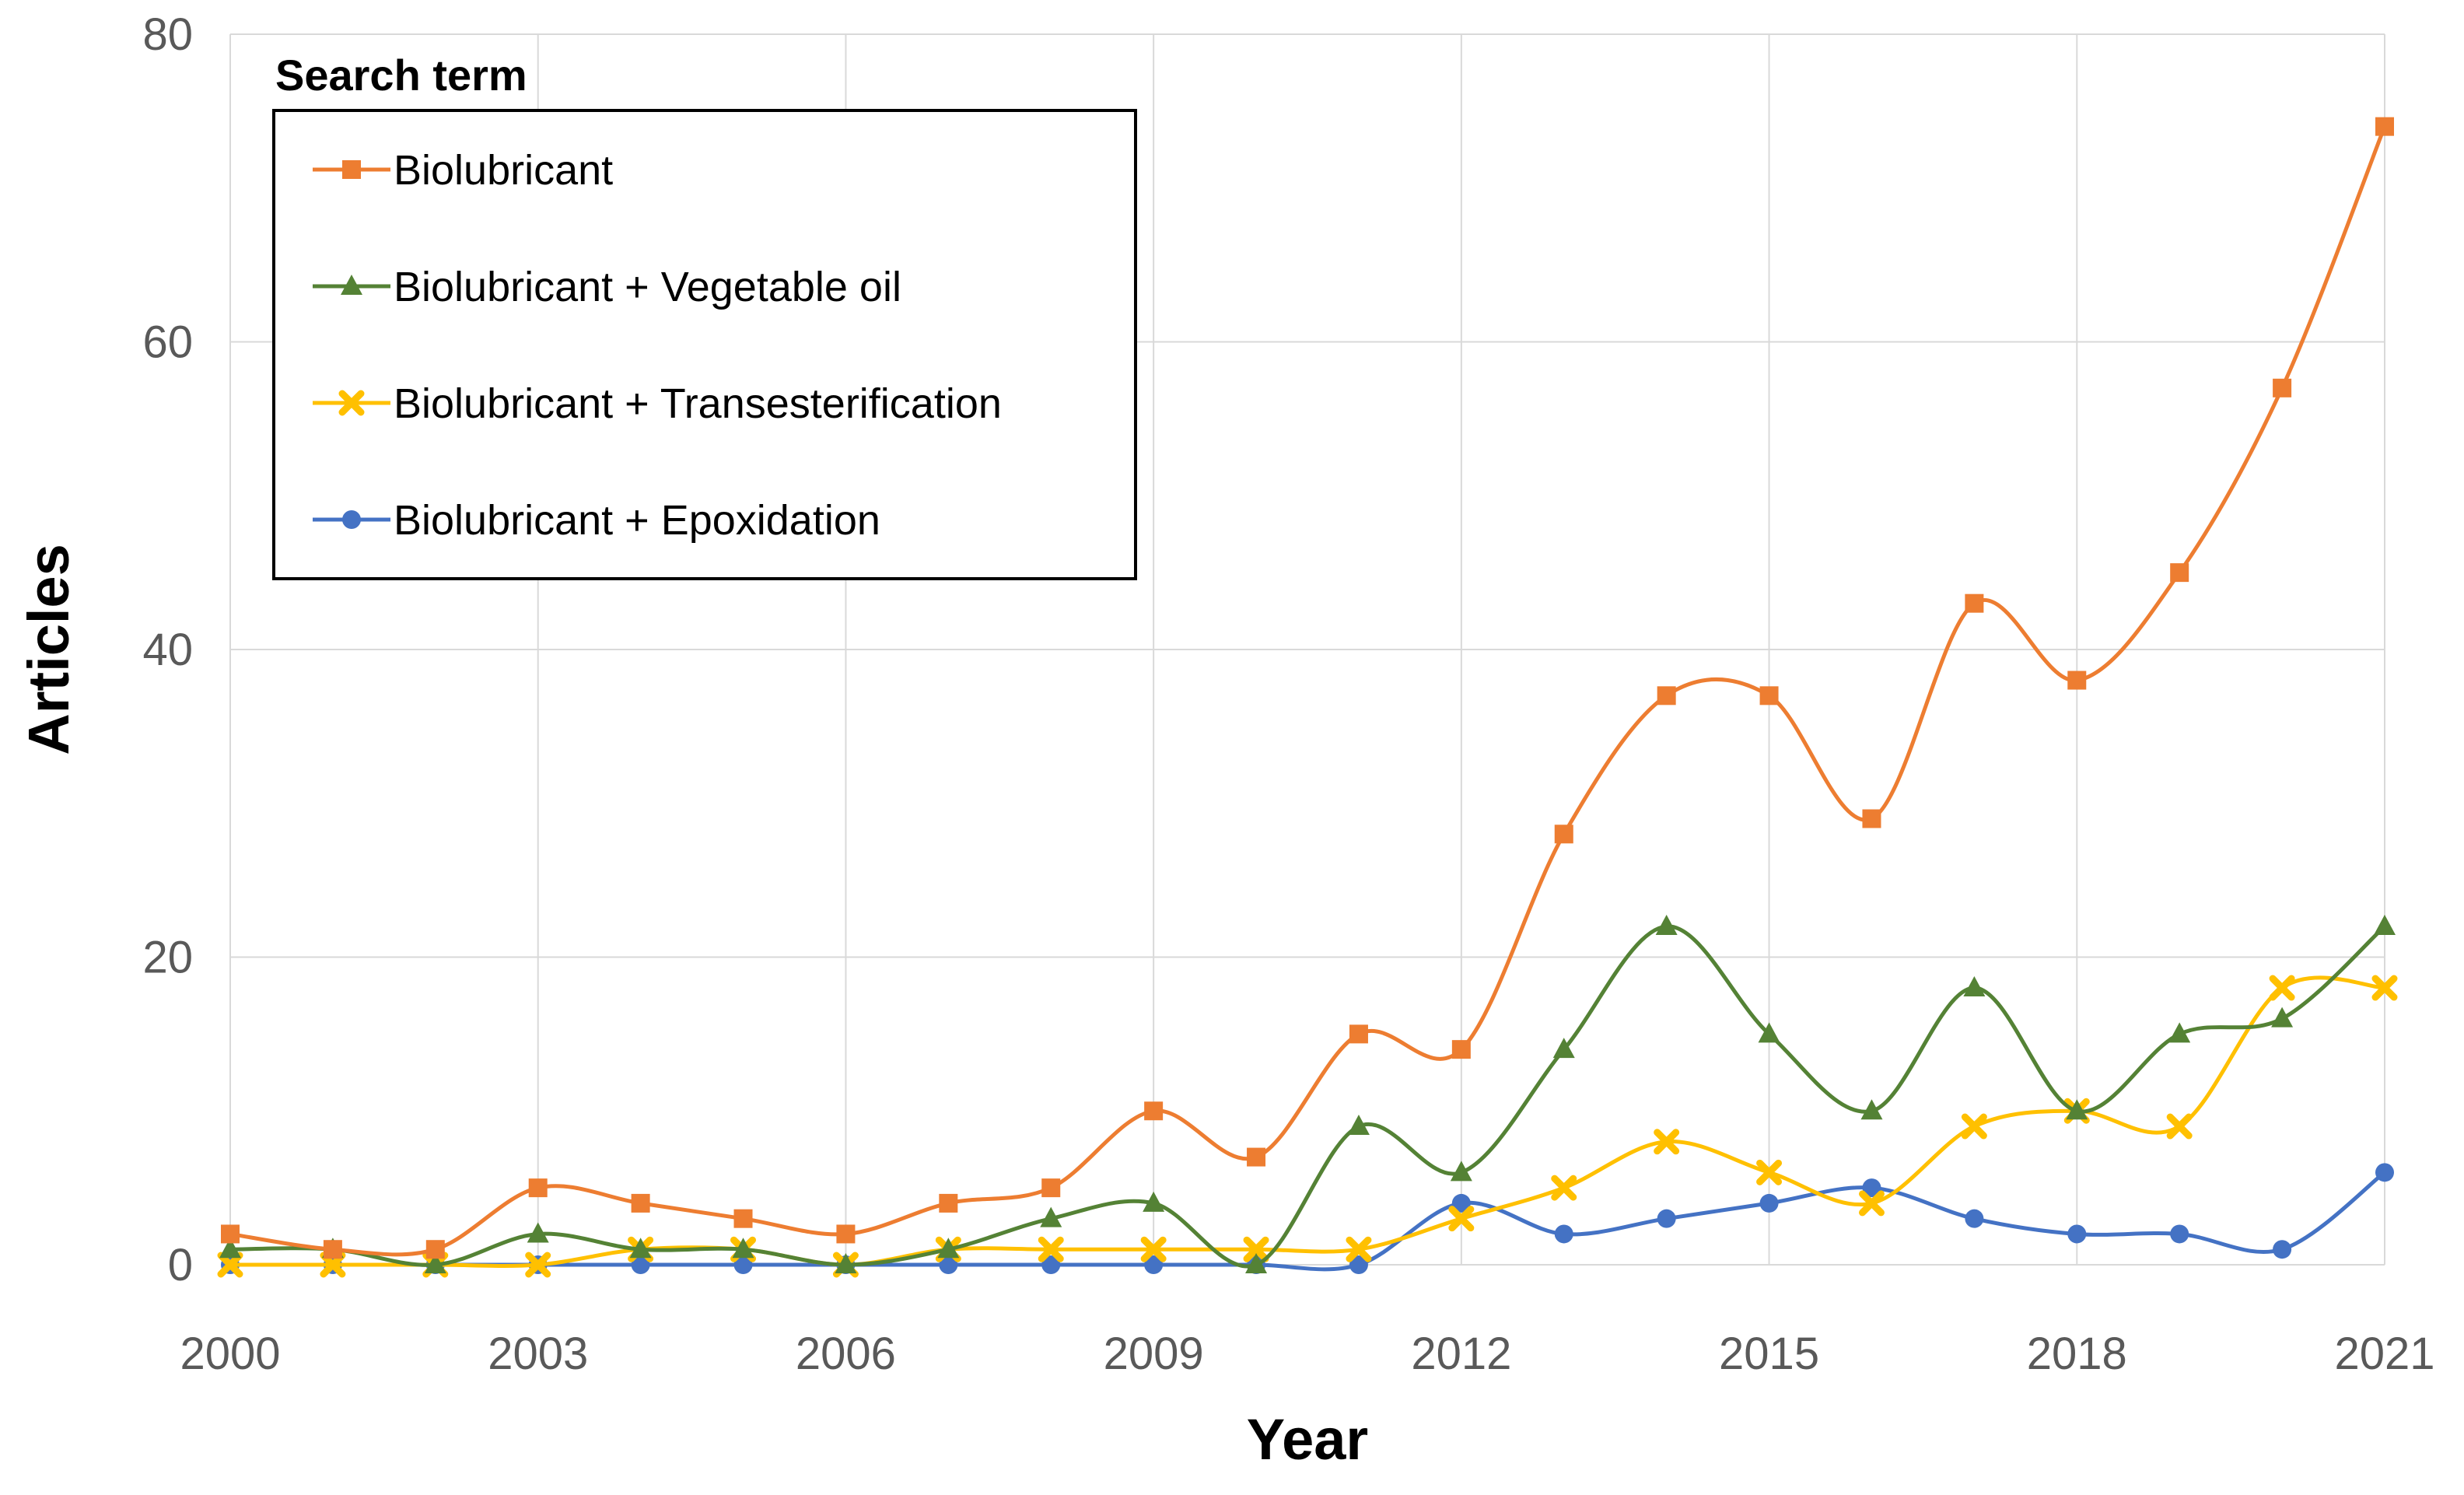 The image size is (2464, 1495). Describe the element at coordinates (167, 342) in the screenshot. I see `y-tick-label: 60` at that location.